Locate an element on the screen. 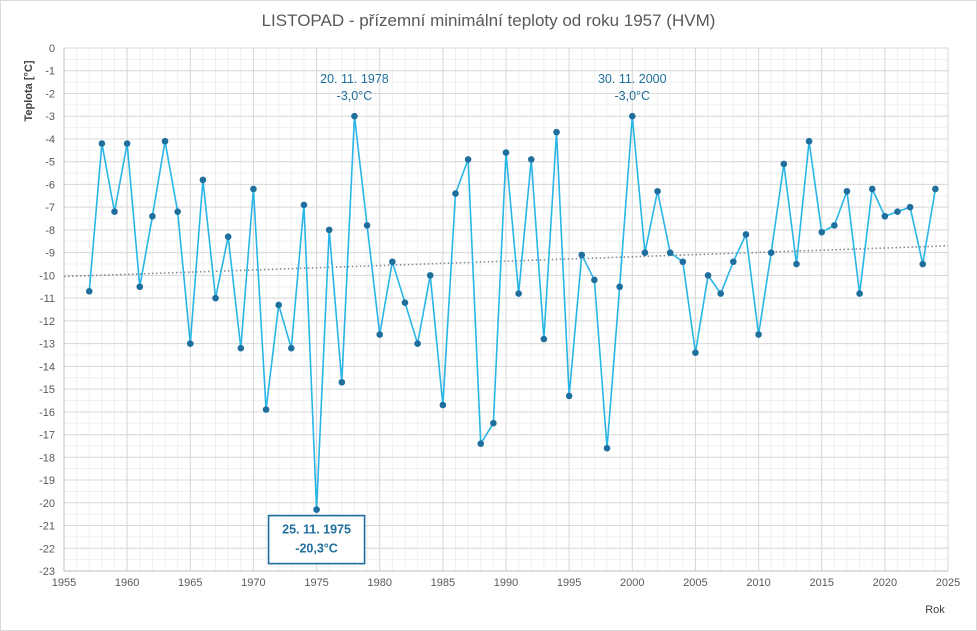 This screenshot has height=631, width=977. y-tick-label: -12 is located at coordinates (47, 322).